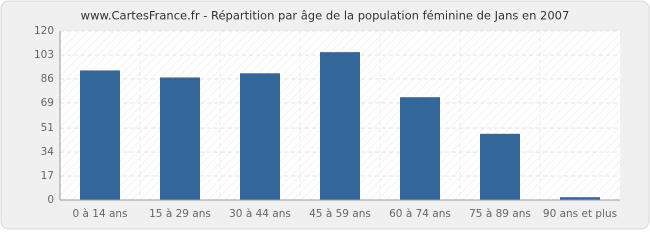 Image resolution: width=650 pixels, height=240 pixels. I want to click on y-tick-label: 69, so click(47, 103).